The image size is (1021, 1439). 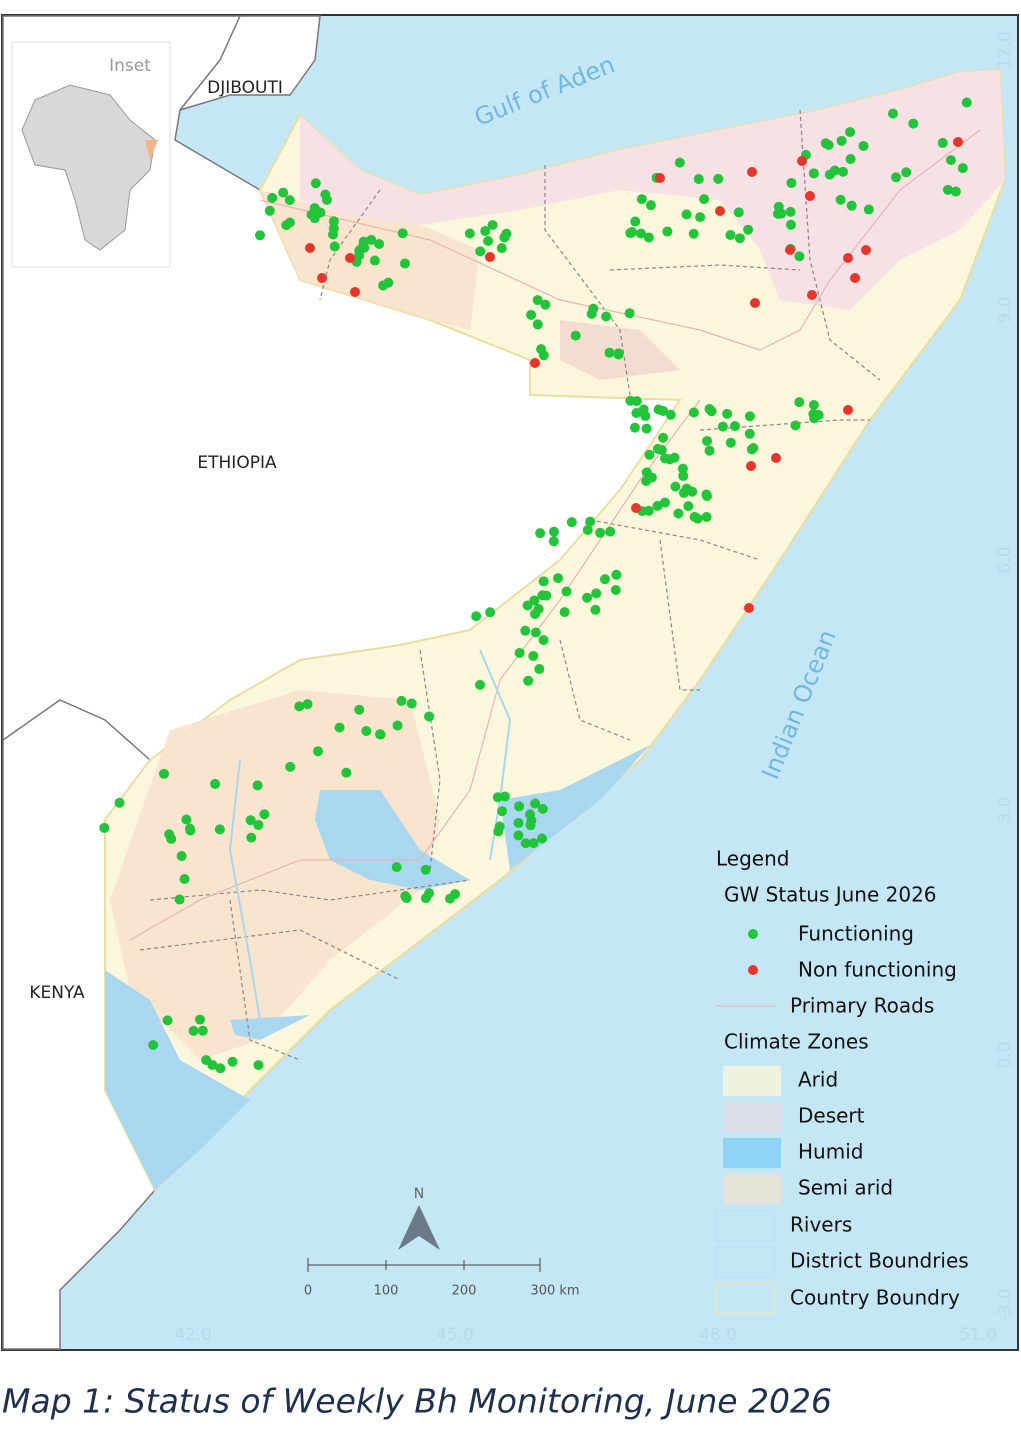 What do you see at coordinates (130, 66) in the screenshot?
I see `inset-label: Inset` at bounding box center [130, 66].